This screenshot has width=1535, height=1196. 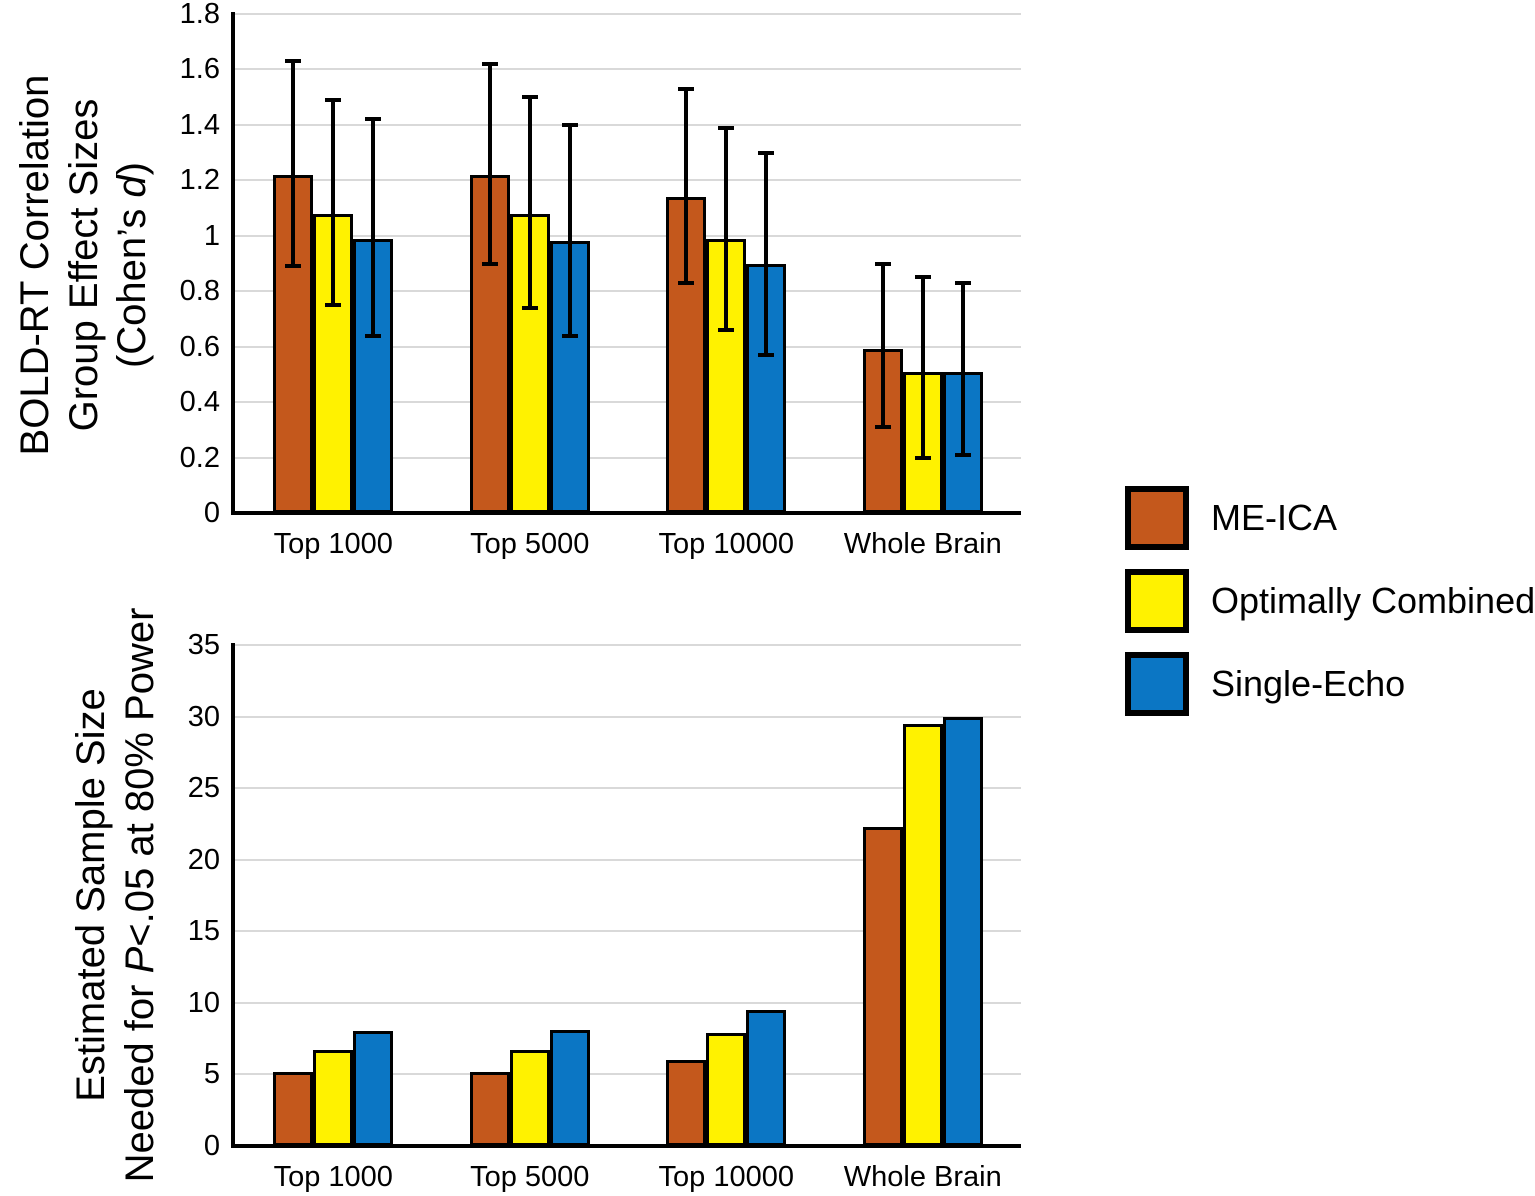 I want to click on legend-item-single-echo: Single-Echo, so click(x=1330, y=684).